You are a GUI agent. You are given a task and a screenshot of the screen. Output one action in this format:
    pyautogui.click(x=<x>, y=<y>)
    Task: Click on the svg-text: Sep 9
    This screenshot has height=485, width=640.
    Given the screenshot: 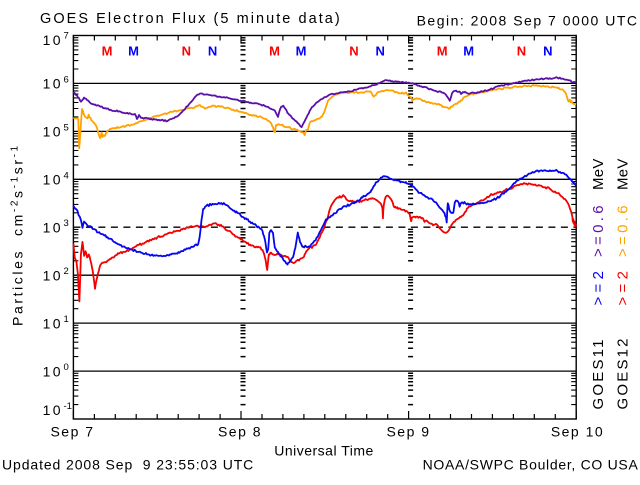 What is the action you would take?
    pyautogui.click(x=408, y=432)
    